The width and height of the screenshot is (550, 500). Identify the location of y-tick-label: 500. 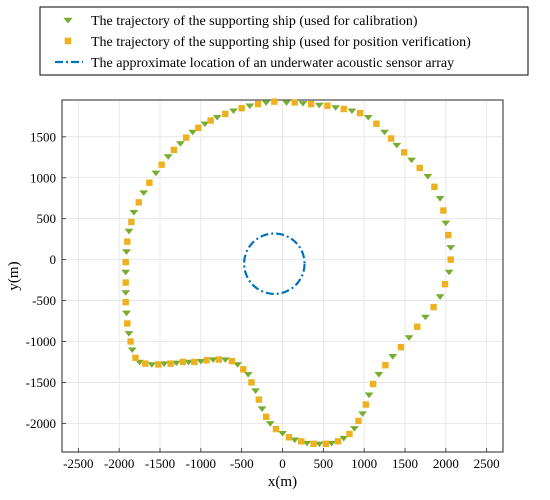
(47, 218).